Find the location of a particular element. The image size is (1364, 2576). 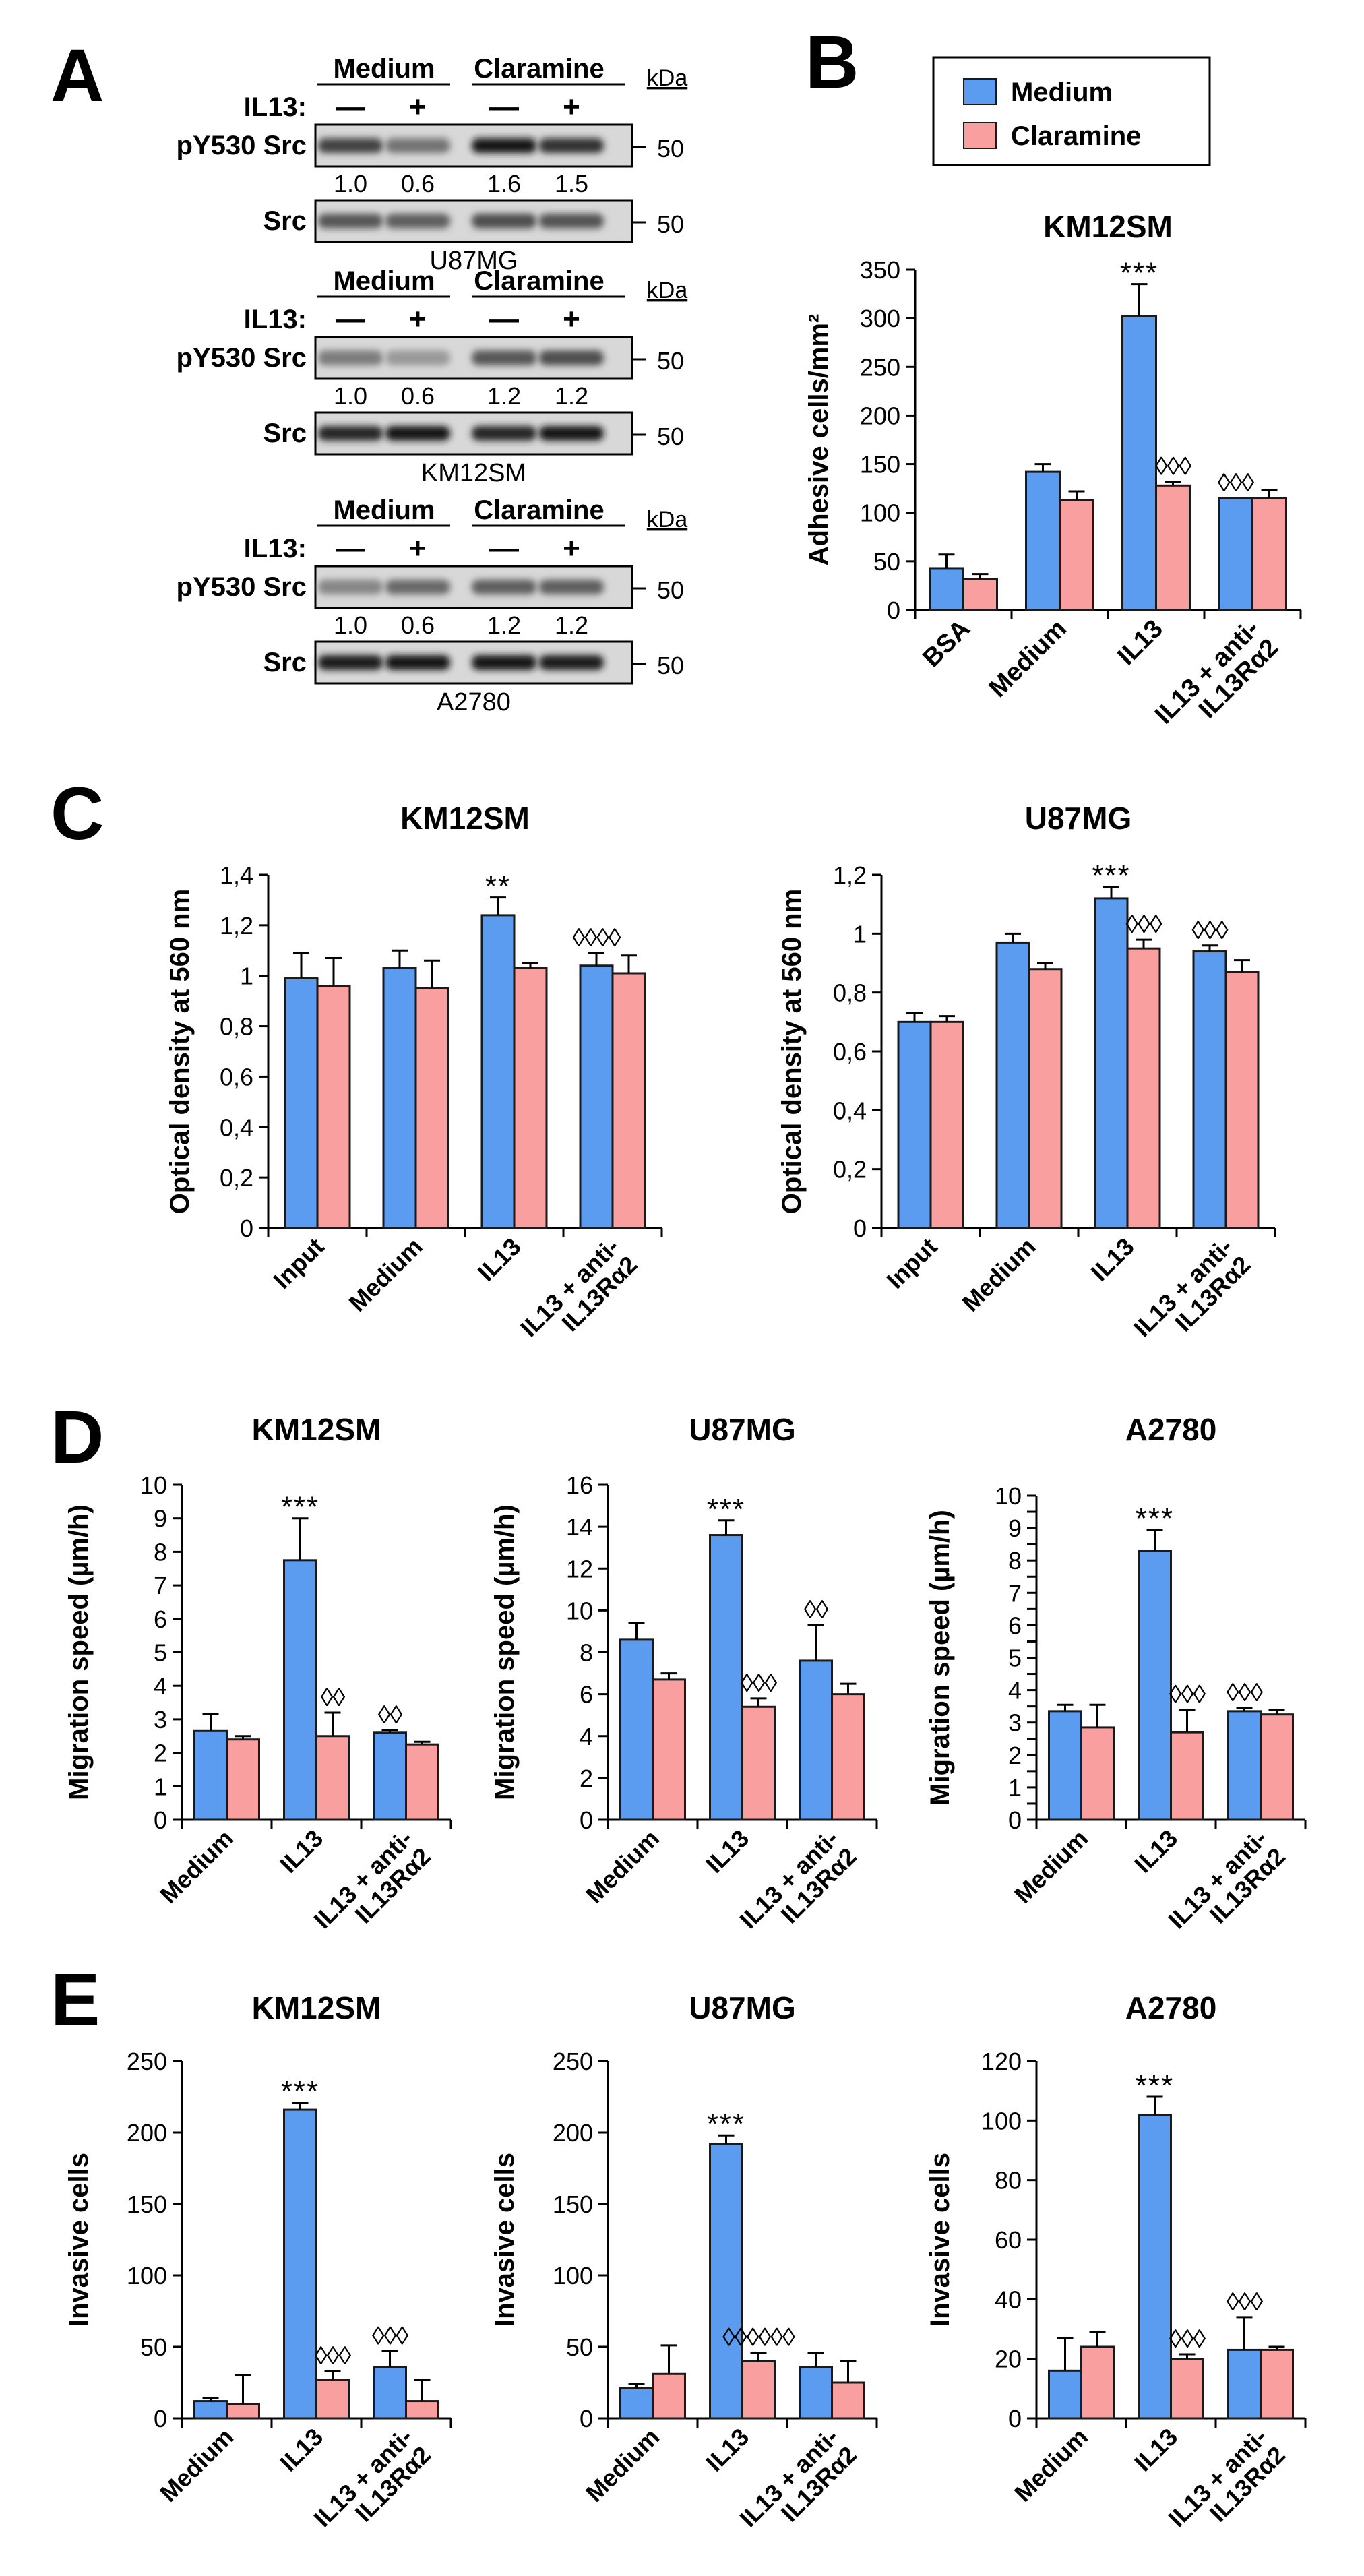

y-tick-label: 0,6 is located at coordinates (850, 1052).